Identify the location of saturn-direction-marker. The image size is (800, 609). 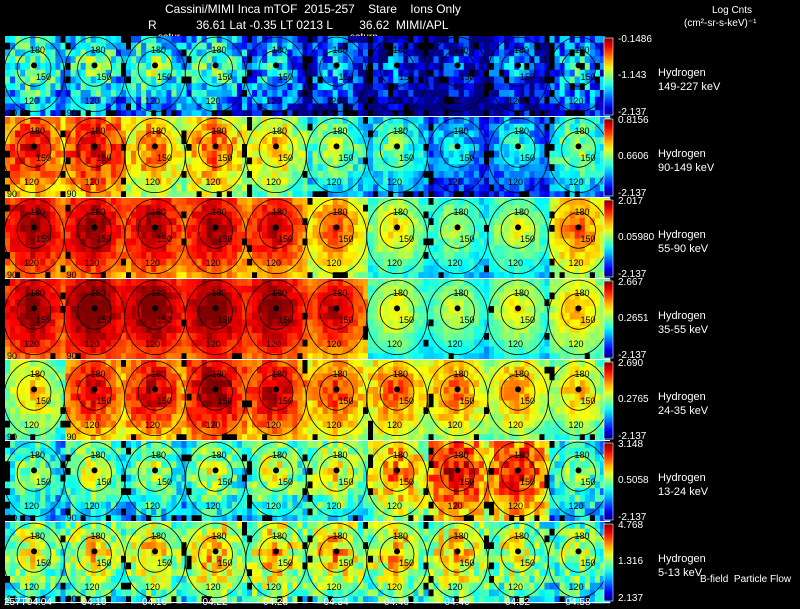
(397, 146).